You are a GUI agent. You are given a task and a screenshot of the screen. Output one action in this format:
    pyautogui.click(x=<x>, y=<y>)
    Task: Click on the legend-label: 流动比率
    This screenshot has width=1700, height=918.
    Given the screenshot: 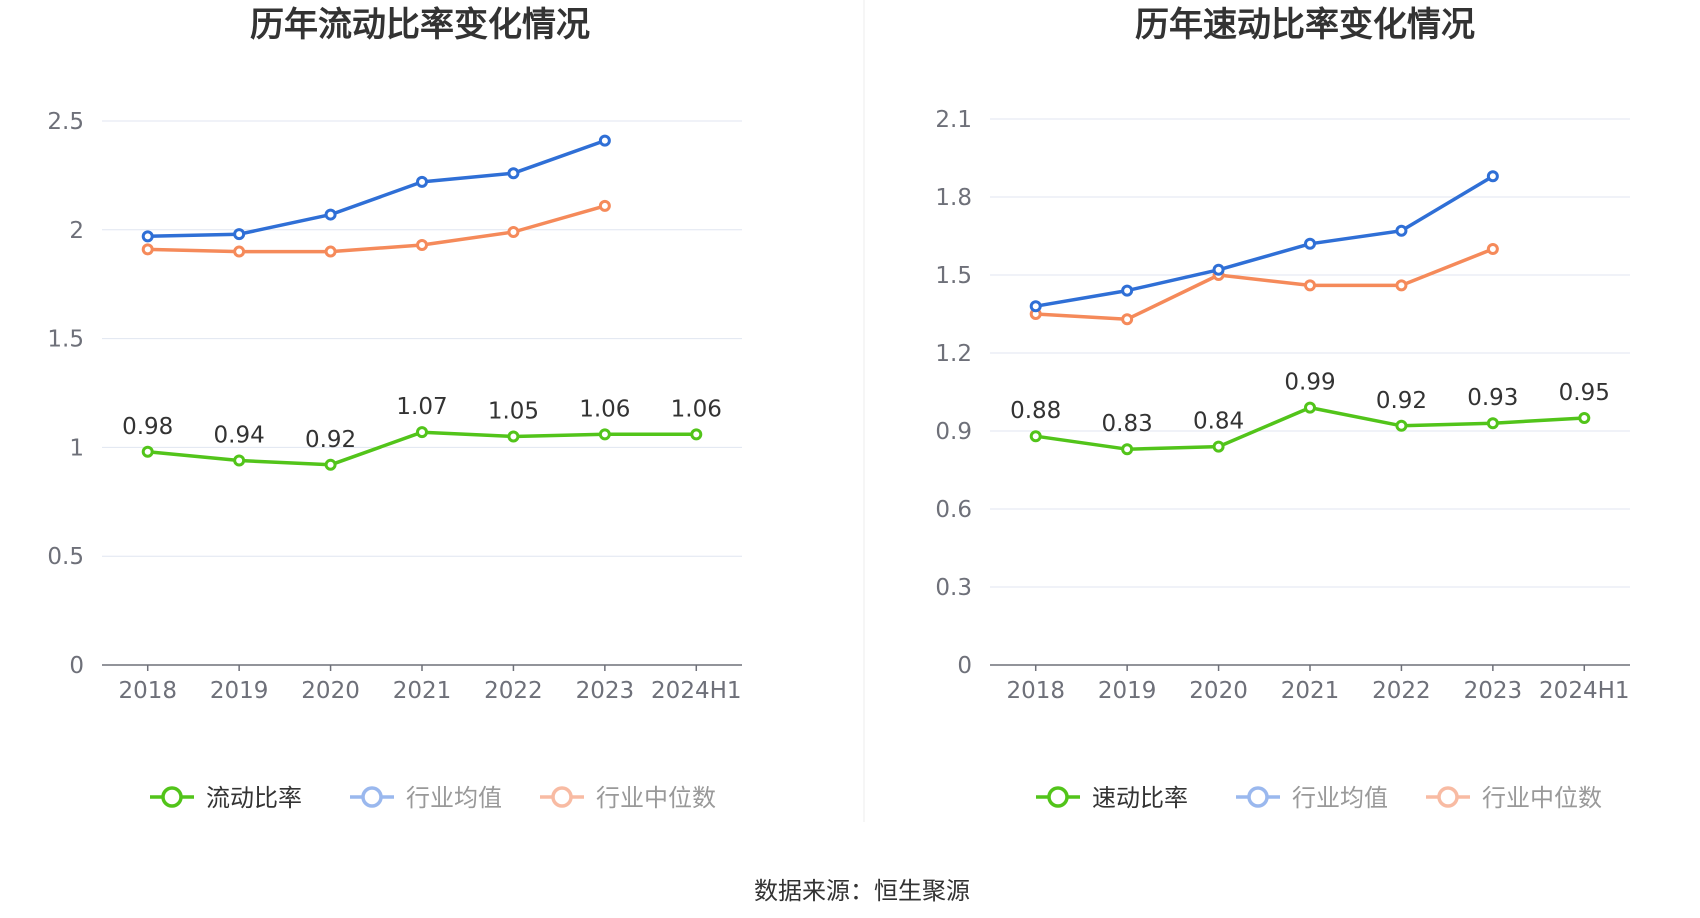 What is the action you would take?
    pyautogui.click(x=254, y=798)
    